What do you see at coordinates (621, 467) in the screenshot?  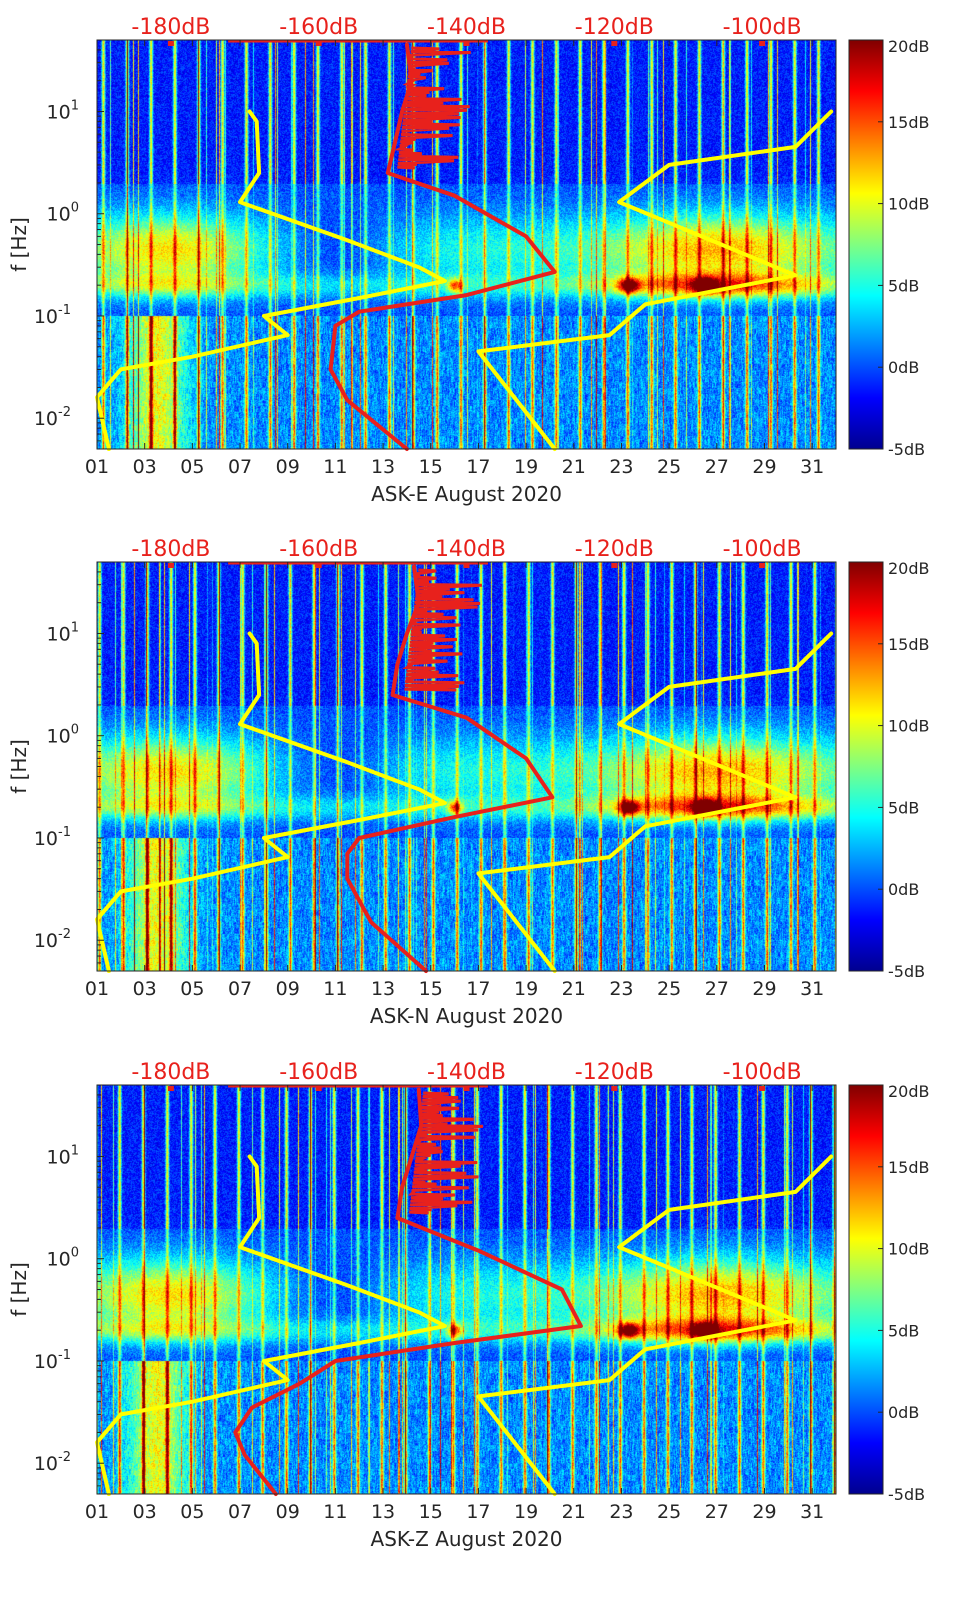 I see `x-tick-label: 23` at bounding box center [621, 467].